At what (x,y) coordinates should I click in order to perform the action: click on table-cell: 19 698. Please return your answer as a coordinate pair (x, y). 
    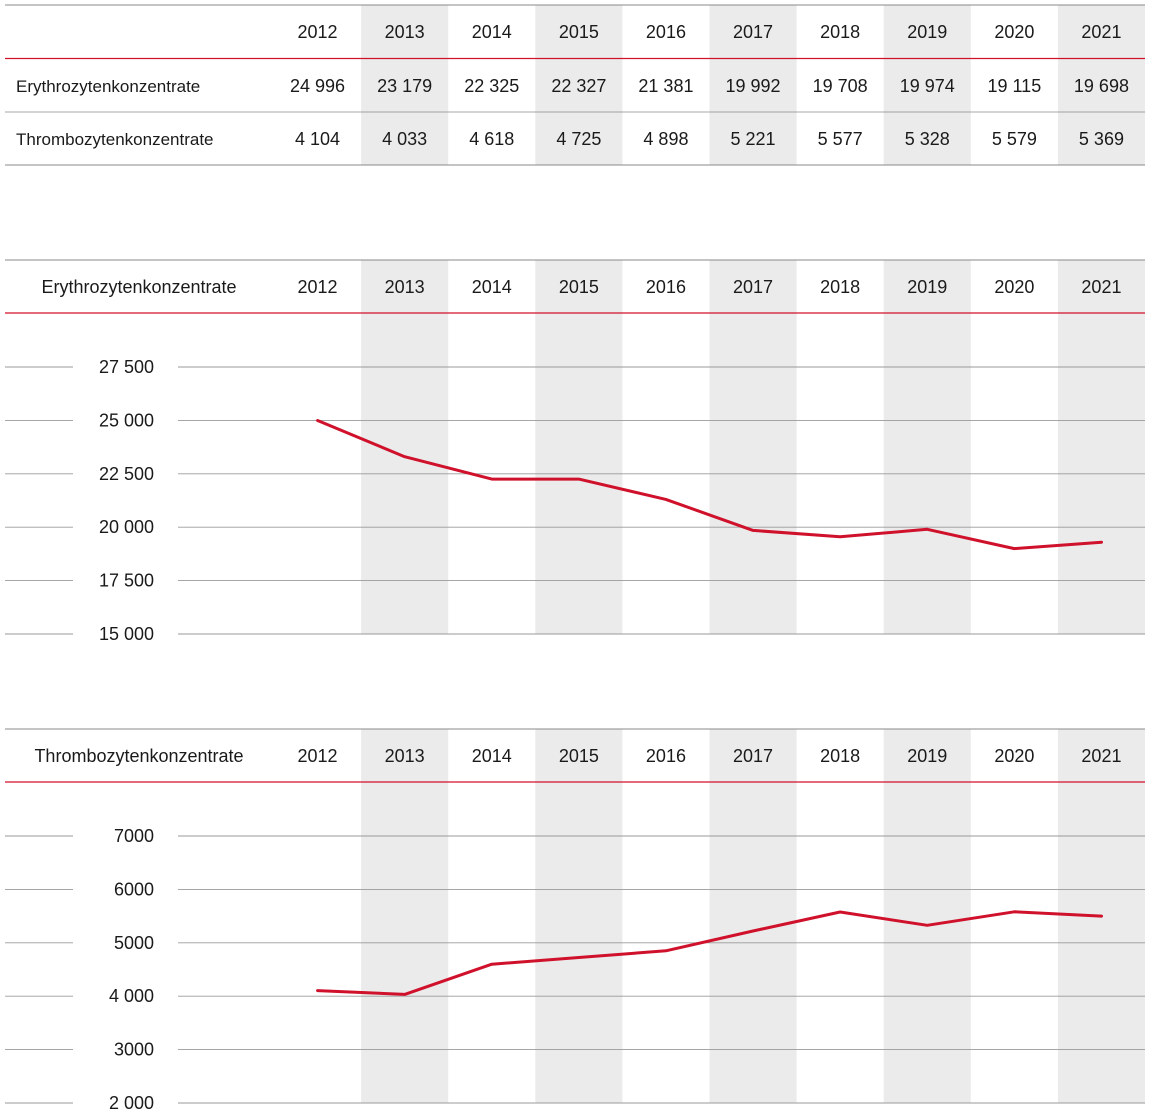
    Looking at the image, I should click on (1101, 86).